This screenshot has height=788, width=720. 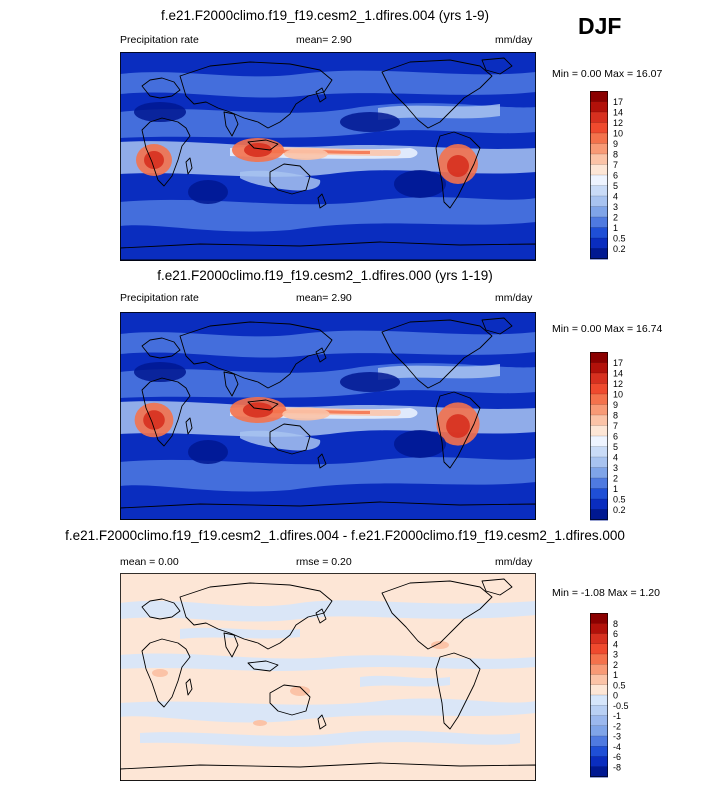 What do you see at coordinates (514, 562) in the screenshot?
I see `panel-units-bottom: mm/day` at bounding box center [514, 562].